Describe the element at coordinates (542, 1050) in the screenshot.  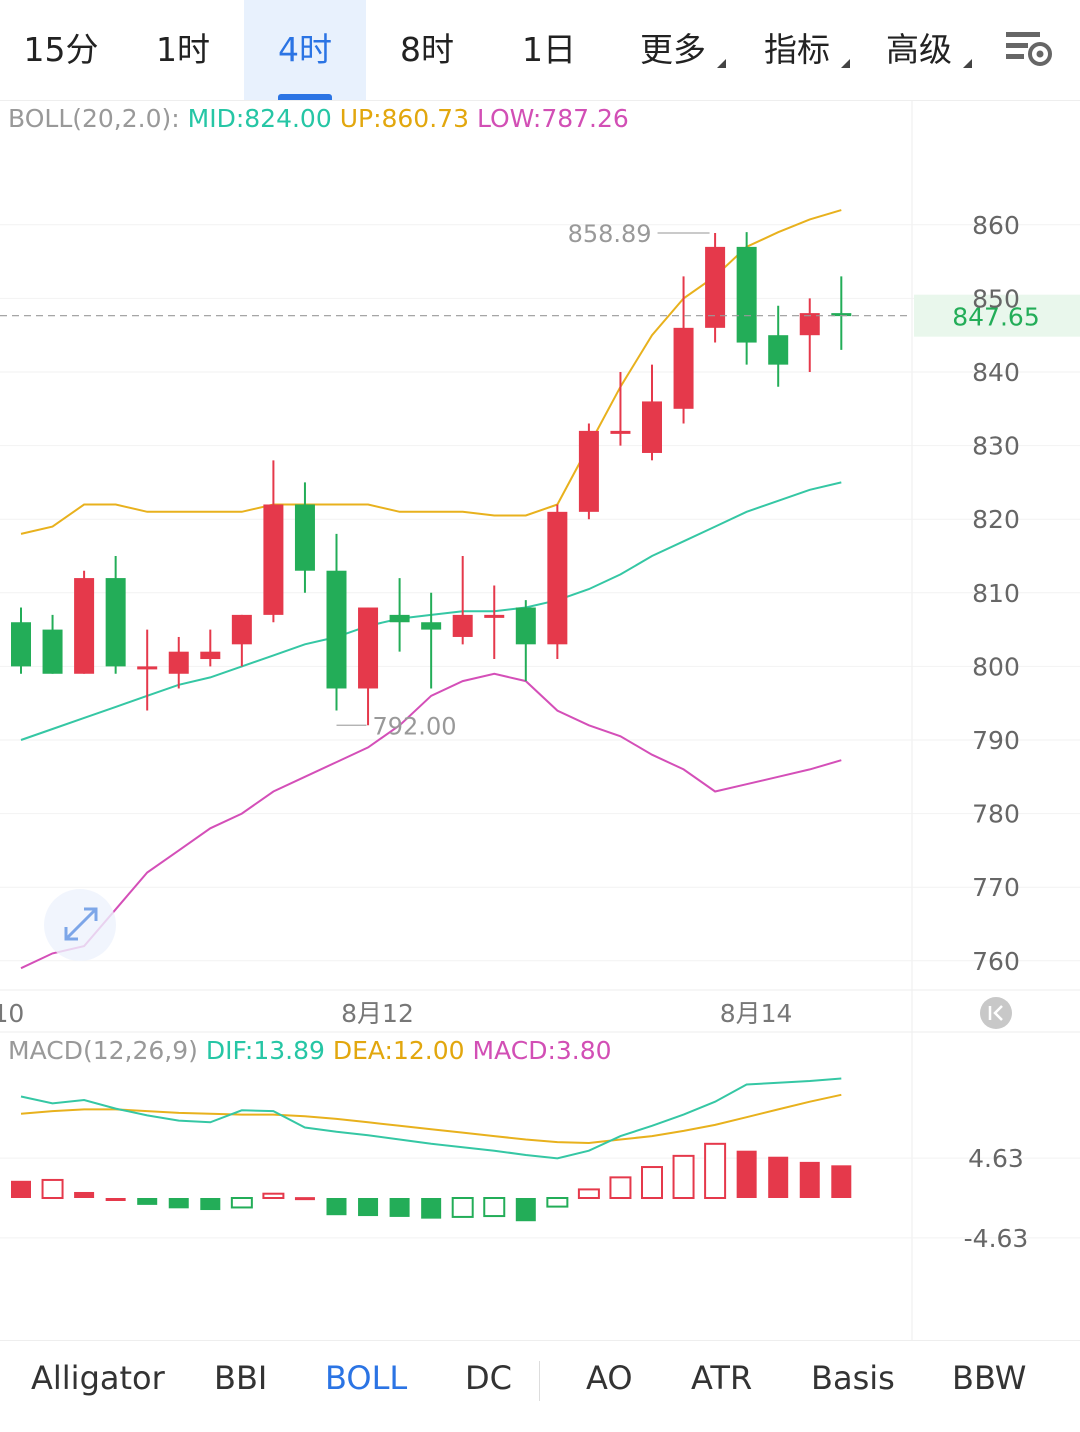
I see `macd-histogram-value: MACD:3.80` at that location.